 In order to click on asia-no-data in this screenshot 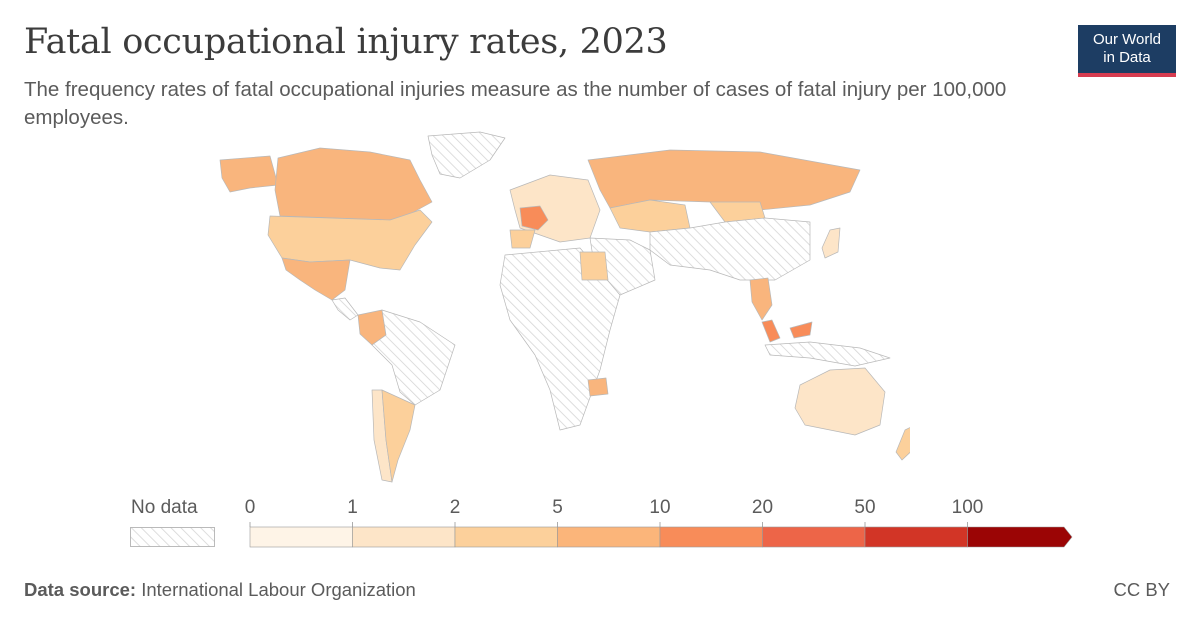, I will do `click(730, 249)`.